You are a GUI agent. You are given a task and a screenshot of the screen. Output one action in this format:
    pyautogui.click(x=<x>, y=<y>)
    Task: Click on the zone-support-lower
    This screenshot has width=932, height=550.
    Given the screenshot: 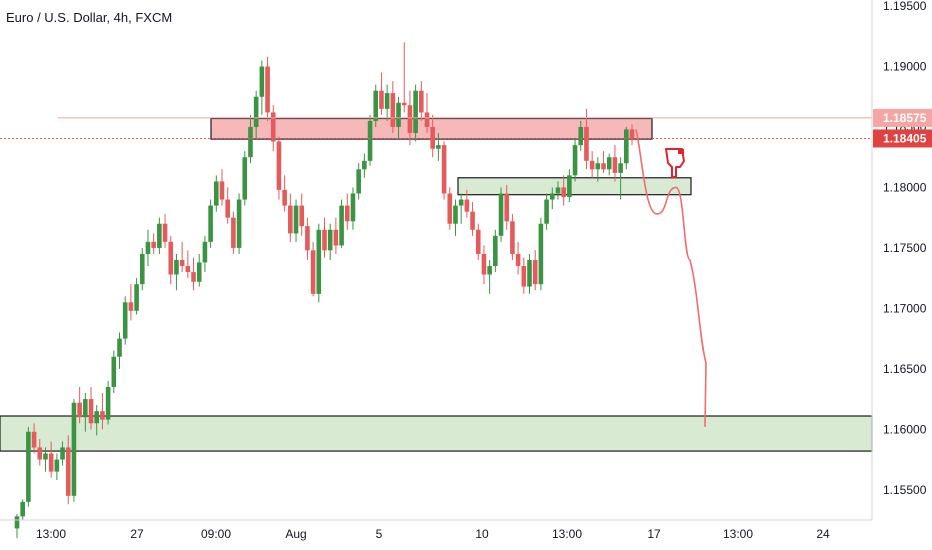 What is the action you would take?
    pyautogui.click(x=436, y=433)
    